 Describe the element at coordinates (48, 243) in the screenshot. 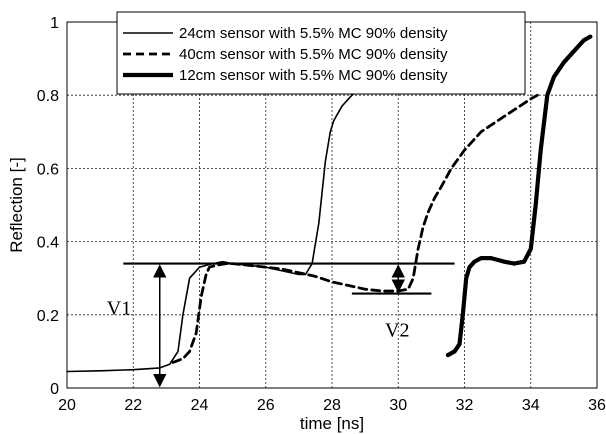

I see `y-tick-label: 0.4` at that location.